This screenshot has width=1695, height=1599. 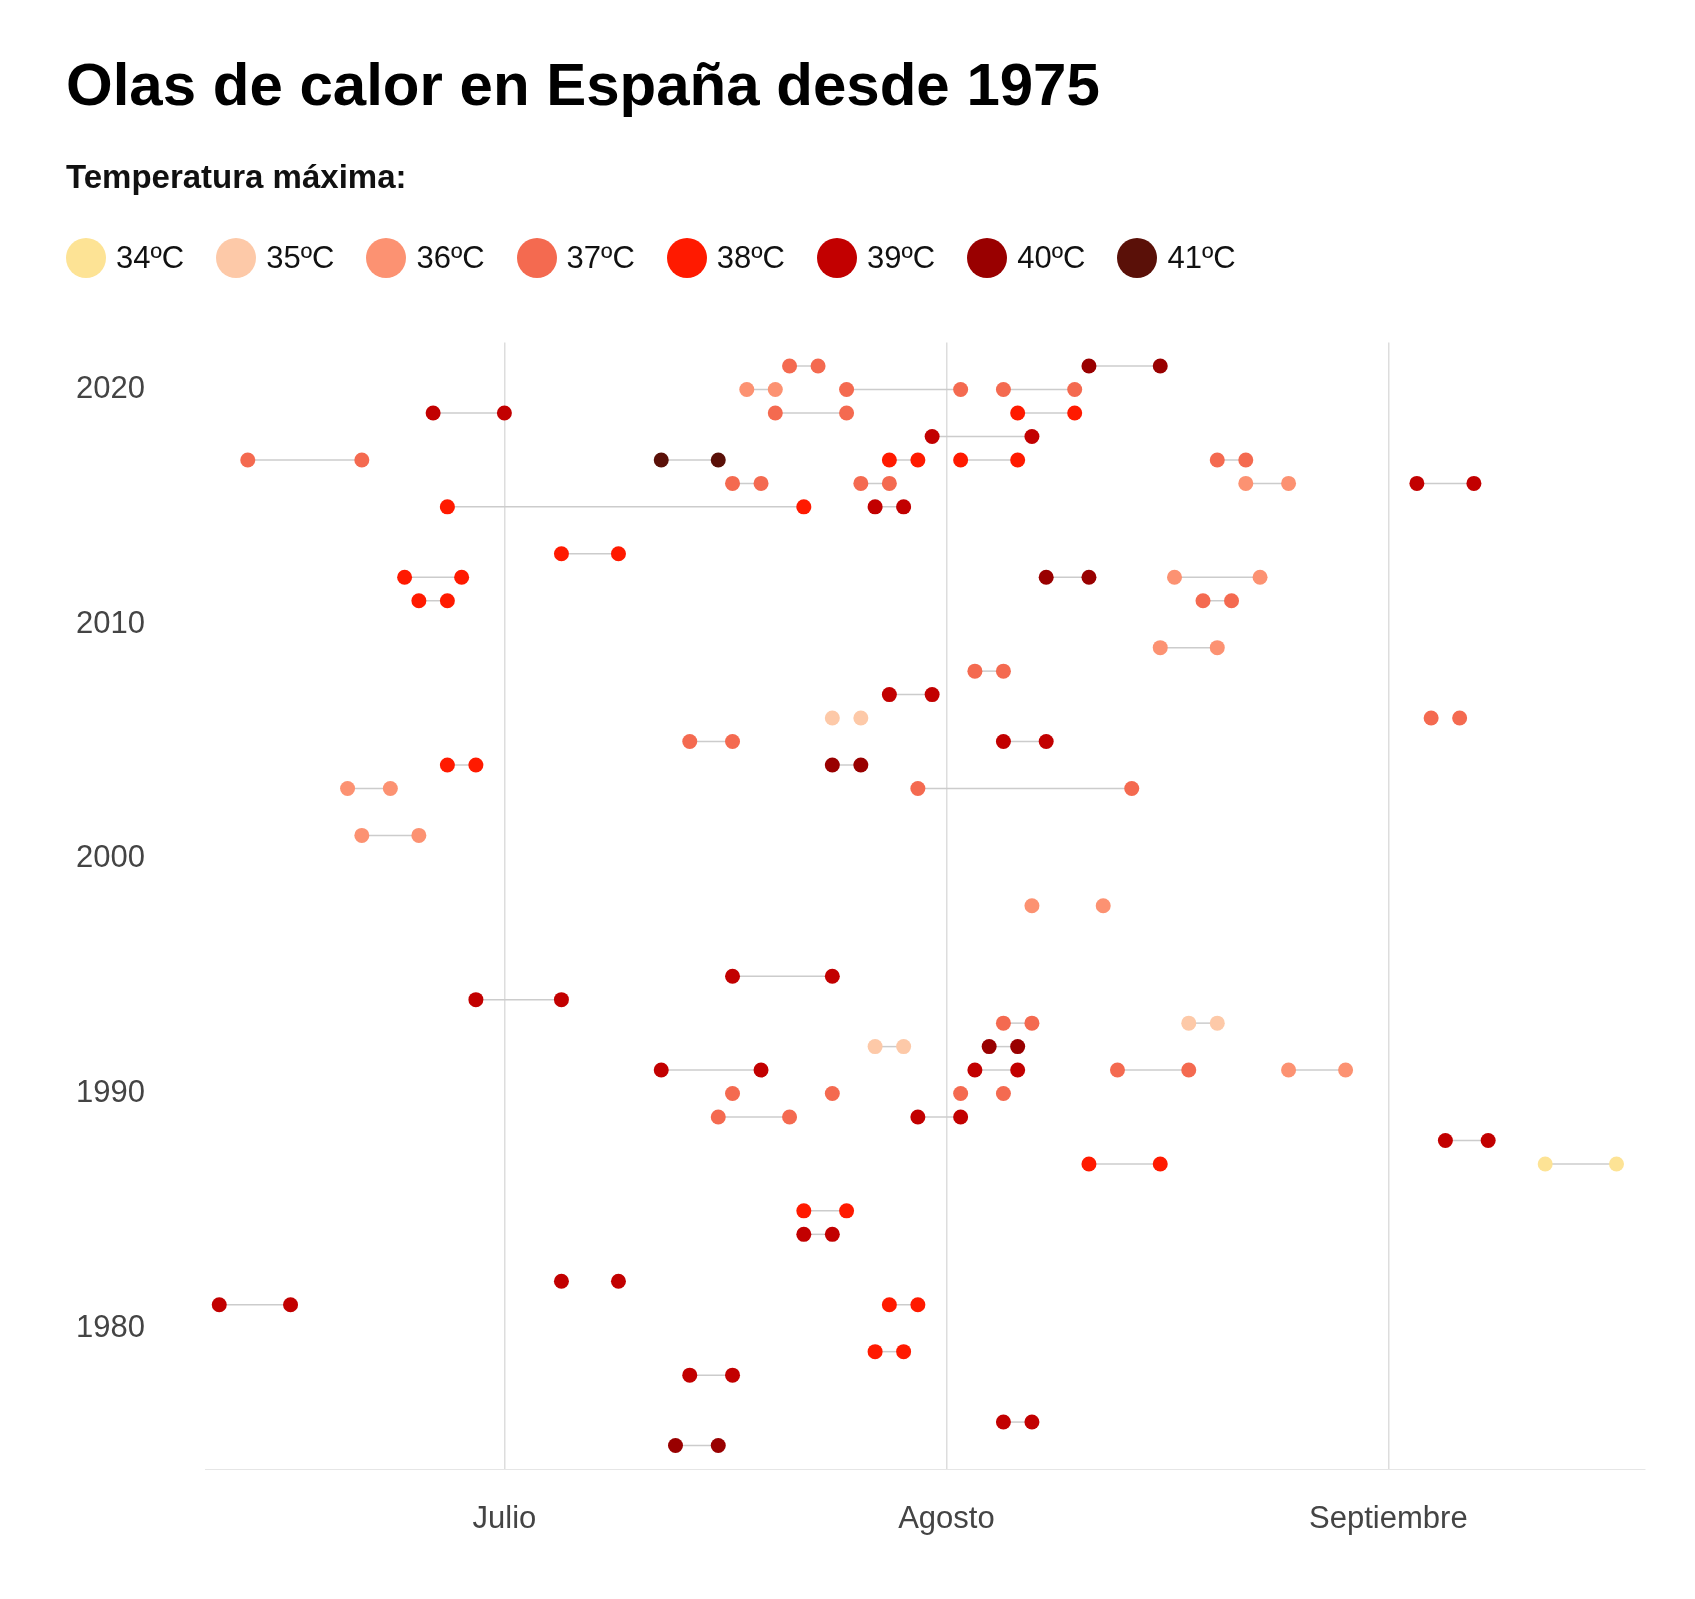 I want to click on legend-label: 35ºC, so click(x=300, y=258).